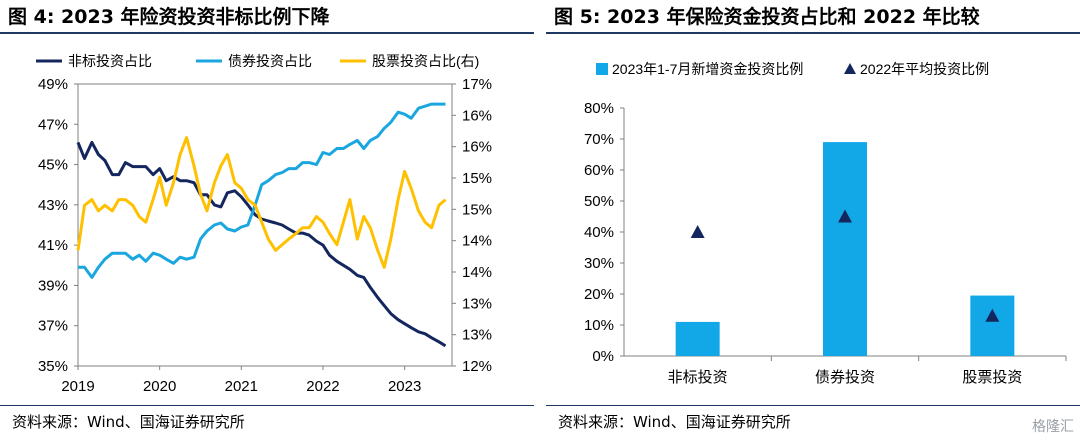 Image resolution: width=1080 pixels, height=444 pixels. What do you see at coordinates (599, 139) in the screenshot?
I see `y-tick-label: 70%` at bounding box center [599, 139].